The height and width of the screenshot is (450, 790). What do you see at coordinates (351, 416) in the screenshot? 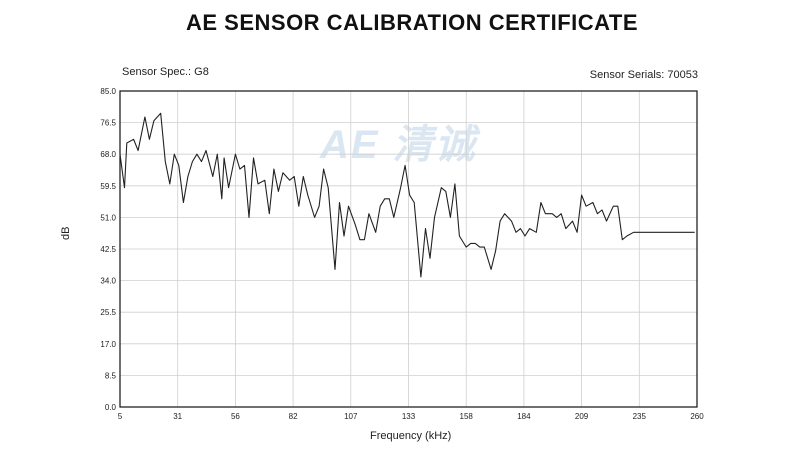
I see `x-tick-label: 107` at bounding box center [351, 416].